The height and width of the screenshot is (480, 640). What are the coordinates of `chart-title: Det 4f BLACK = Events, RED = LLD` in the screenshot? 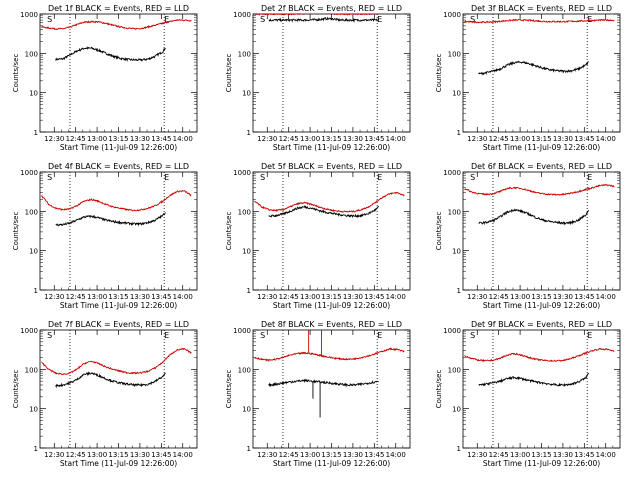 It's located at (118, 166).